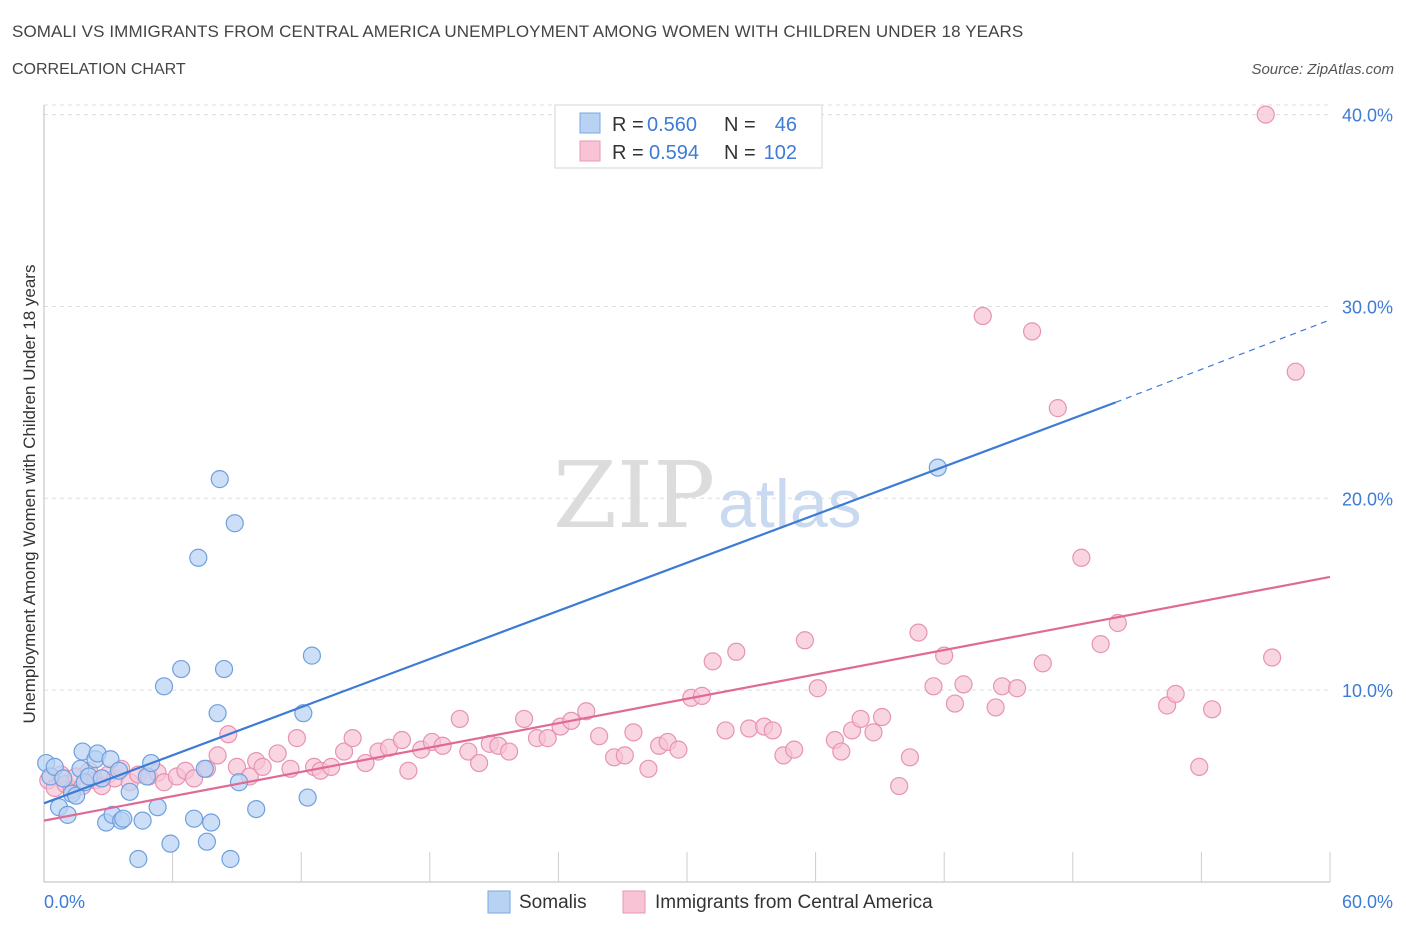 The width and height of the screenshot is (1406, 930). I want to click on x-tick-label-min: 0.0%, so click(64, 902).